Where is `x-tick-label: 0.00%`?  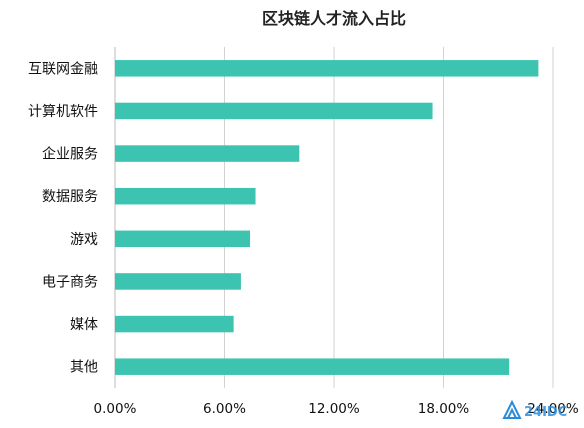 x-tick-label: 0.00% is located at coordinates (115, 409).